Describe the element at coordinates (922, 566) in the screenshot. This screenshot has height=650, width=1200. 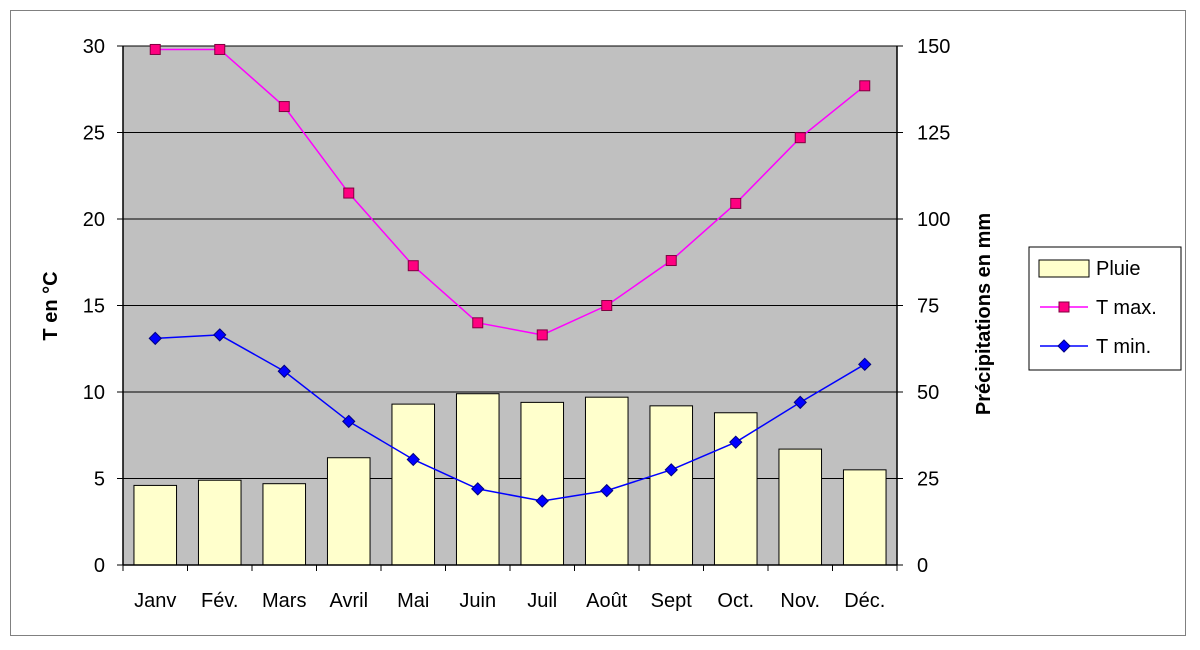
I see `y2-tick-label: 0` at that location.